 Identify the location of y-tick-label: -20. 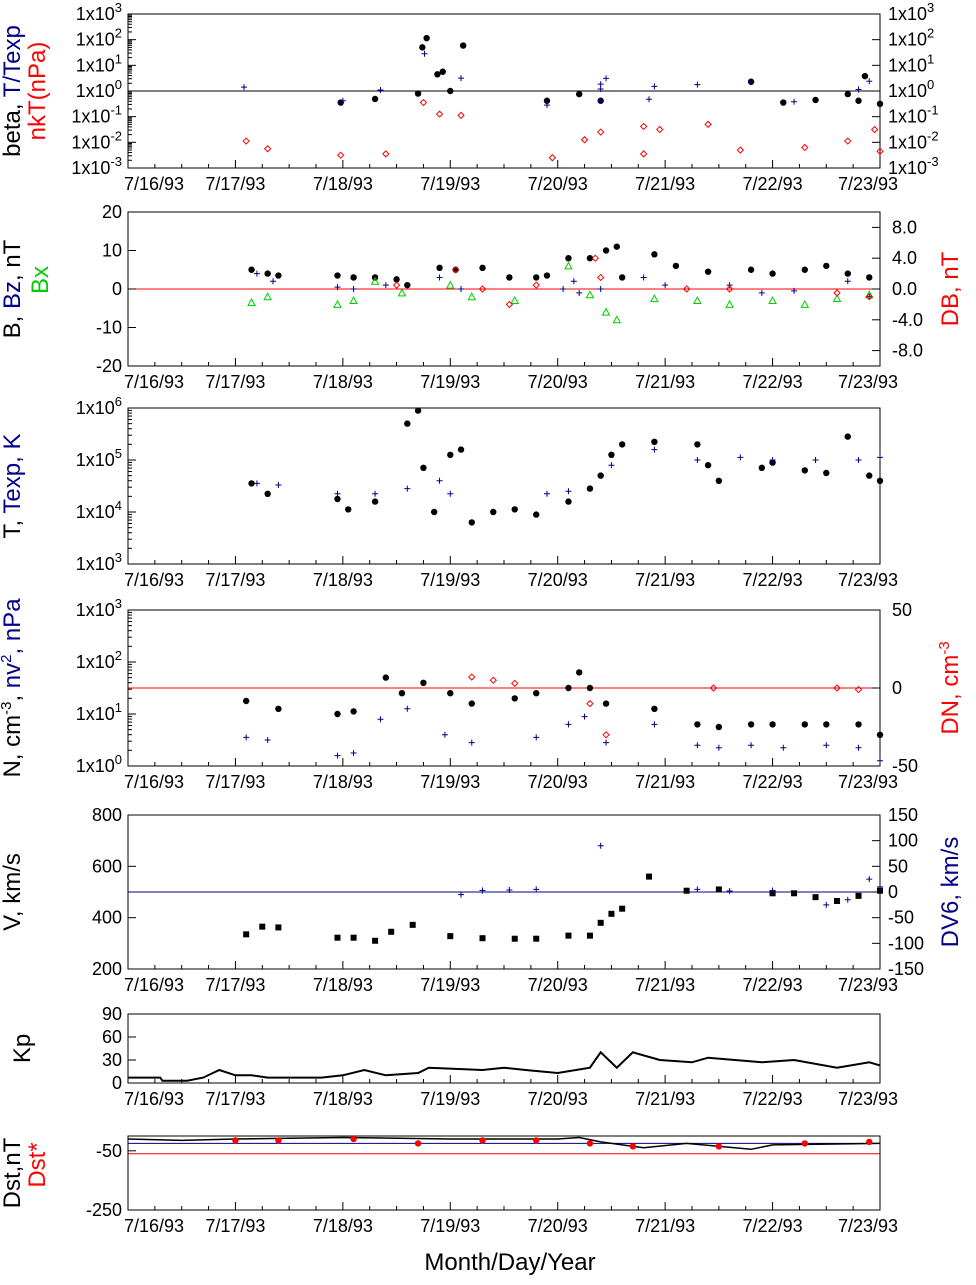
(109, 366).